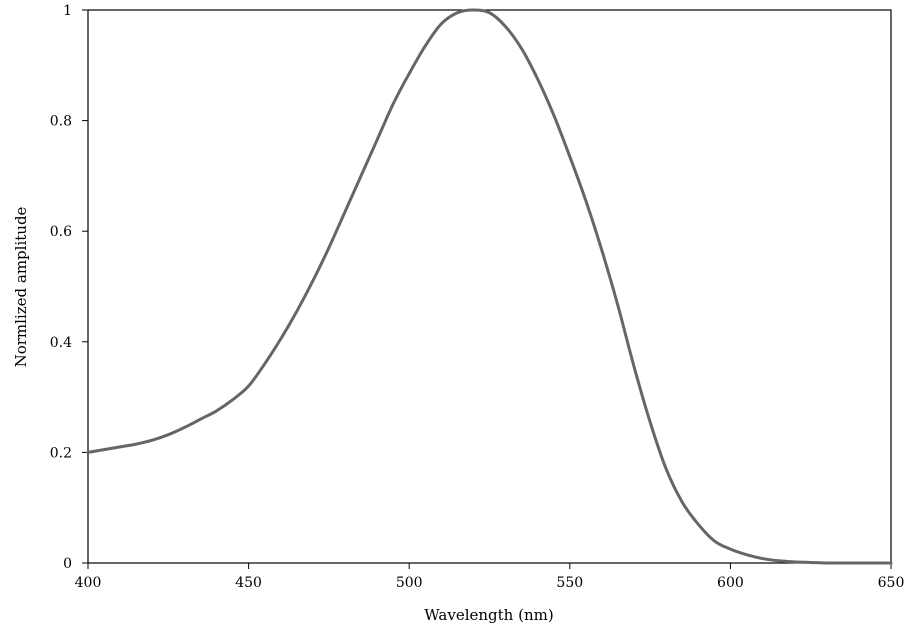  What do you see at coordinates (88, 583) in the screenshot?
I see `x-tick-label: 400` at bounding box center [88, 583].